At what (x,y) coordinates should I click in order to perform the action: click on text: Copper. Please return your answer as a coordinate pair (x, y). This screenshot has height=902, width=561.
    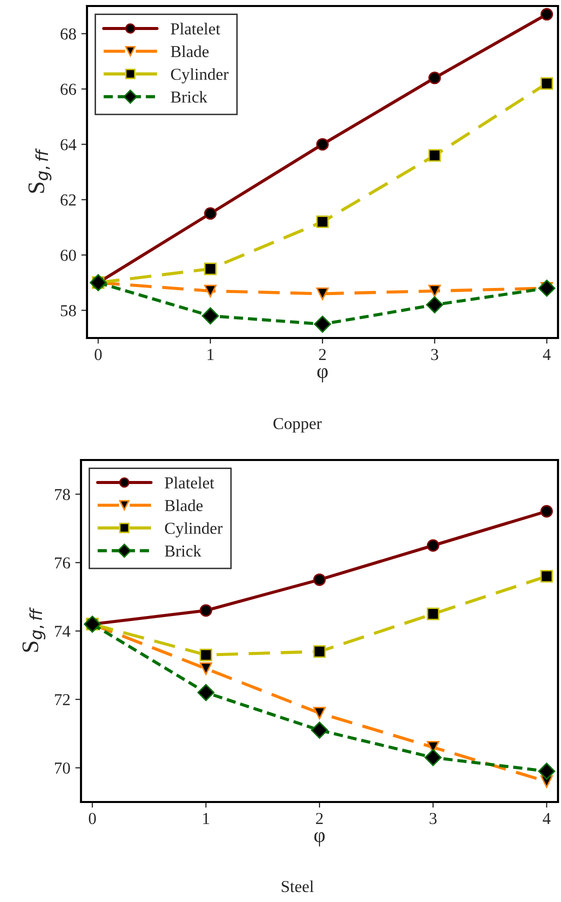
    Looking at the image, I should click on (297, 425).